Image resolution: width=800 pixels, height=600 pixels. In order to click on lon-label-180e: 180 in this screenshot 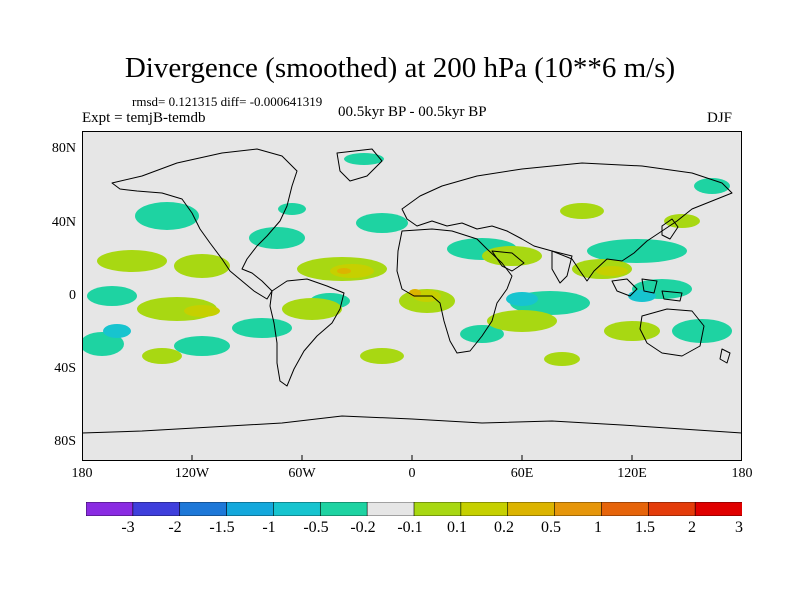, I will do `click(742, 473)`.